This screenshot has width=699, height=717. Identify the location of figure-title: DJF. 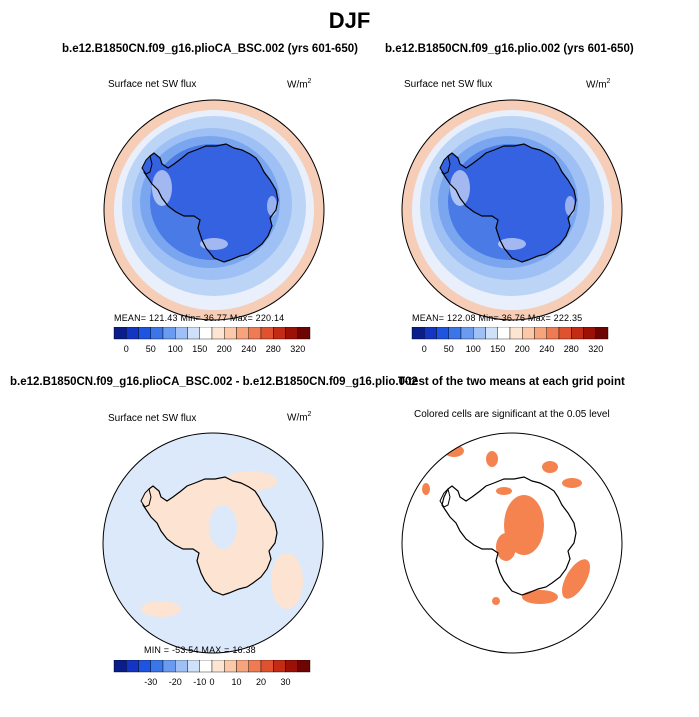
(349, 20).